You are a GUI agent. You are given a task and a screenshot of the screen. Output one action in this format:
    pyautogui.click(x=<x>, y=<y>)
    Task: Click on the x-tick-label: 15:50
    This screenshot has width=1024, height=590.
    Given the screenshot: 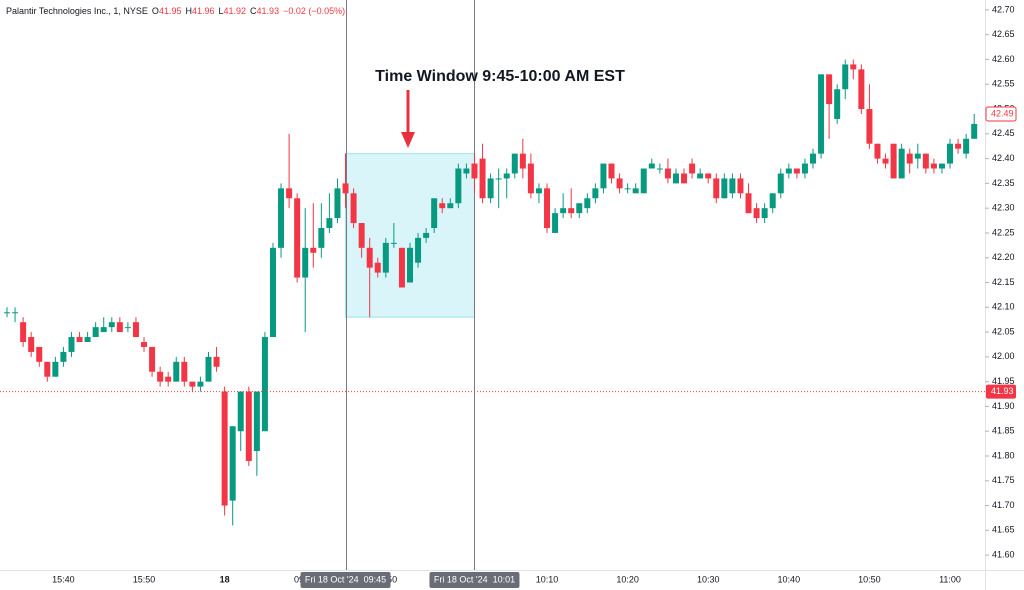 What is the action you would take?
    pyautogui.click(x=144, y=579)
    